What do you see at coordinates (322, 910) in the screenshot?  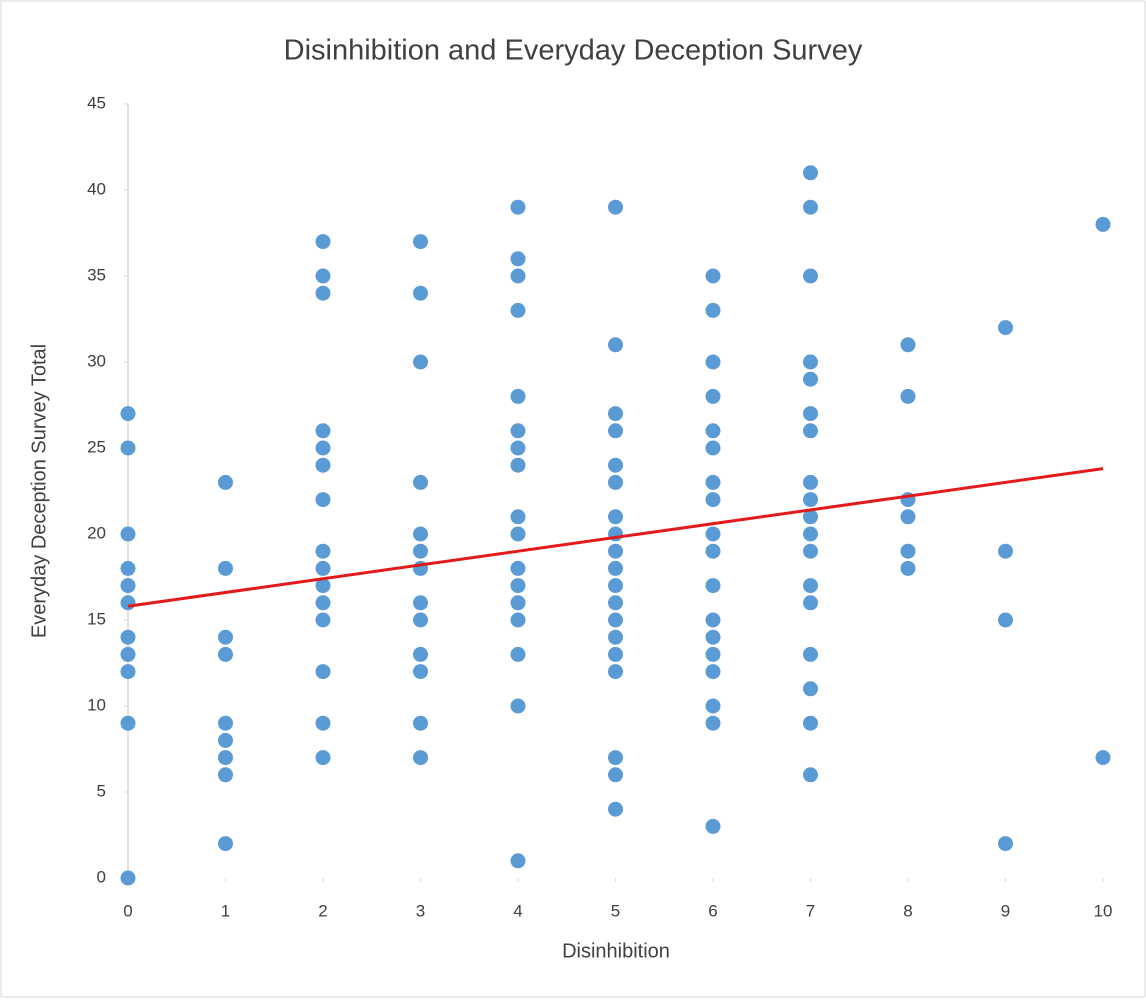 I see `x-tick-label: 2` at bounding box center [322, 910].